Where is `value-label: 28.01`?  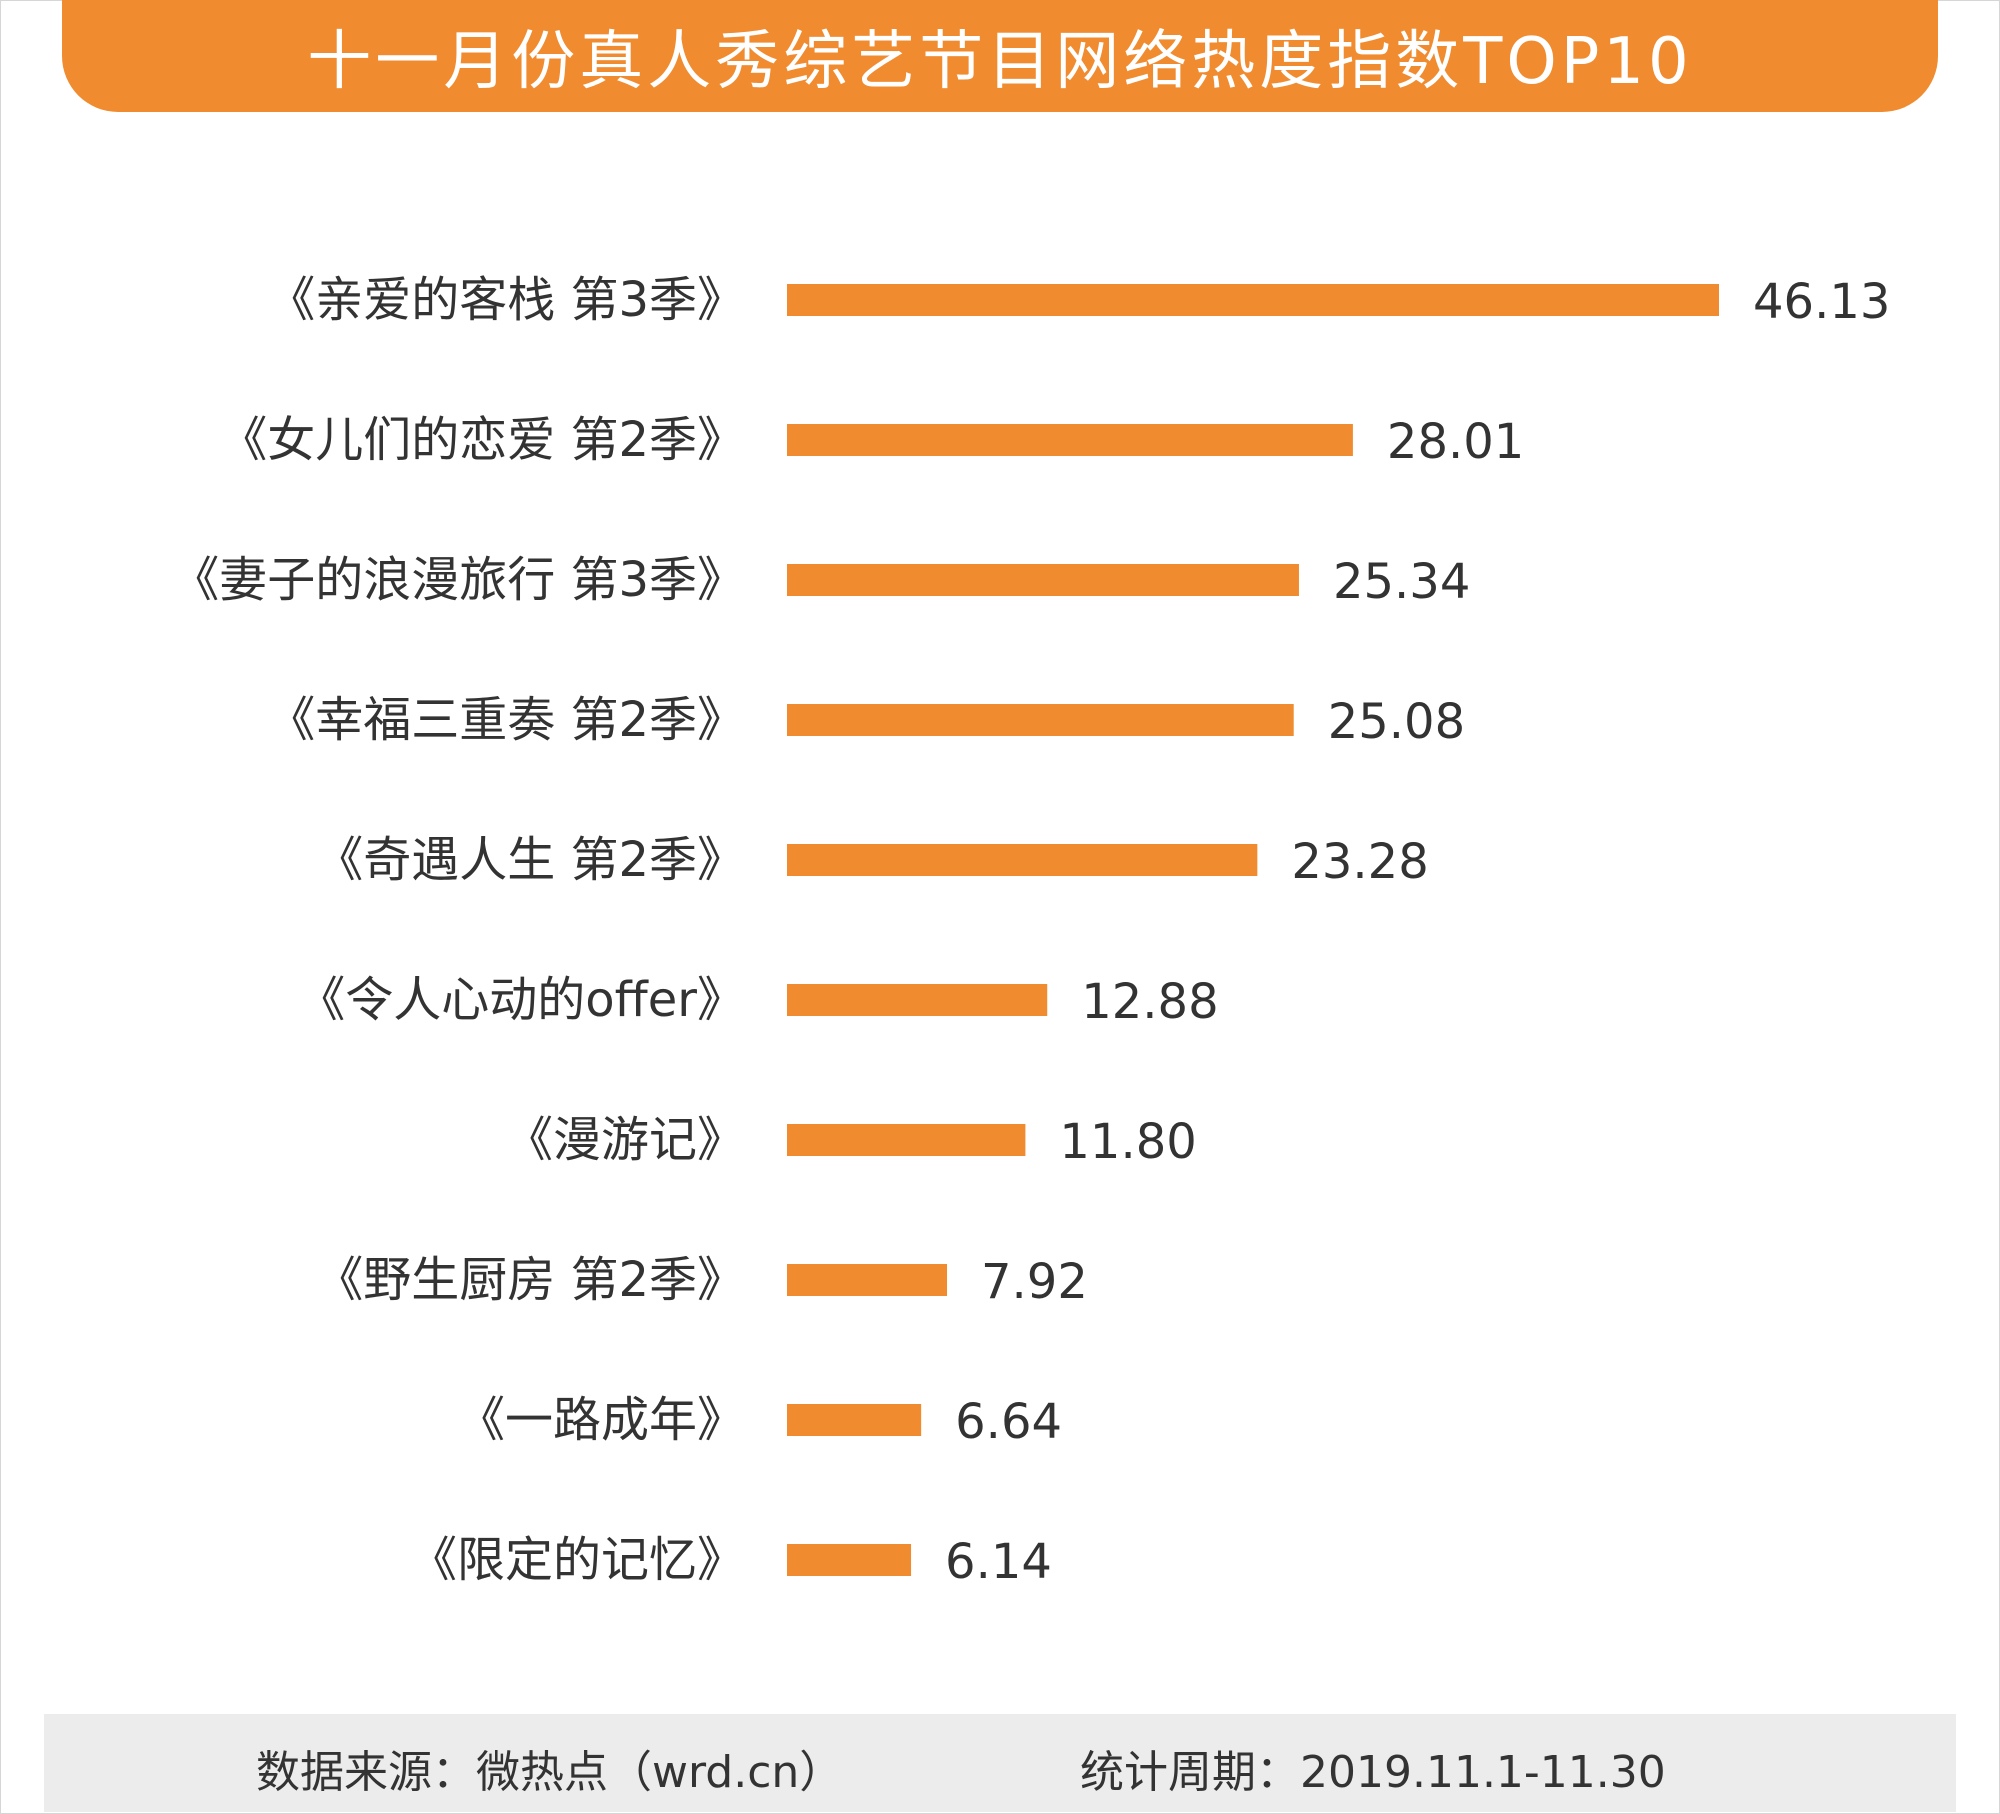 value-label: 28.01 is located at coordinates (1455, 442).